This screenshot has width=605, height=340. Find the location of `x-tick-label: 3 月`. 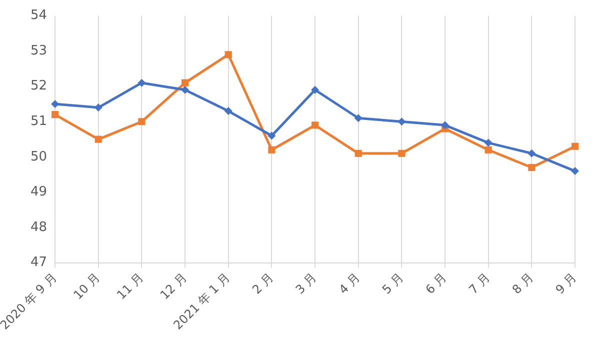

x-tick-label: 3 月 is located at coordinates (306, 283).